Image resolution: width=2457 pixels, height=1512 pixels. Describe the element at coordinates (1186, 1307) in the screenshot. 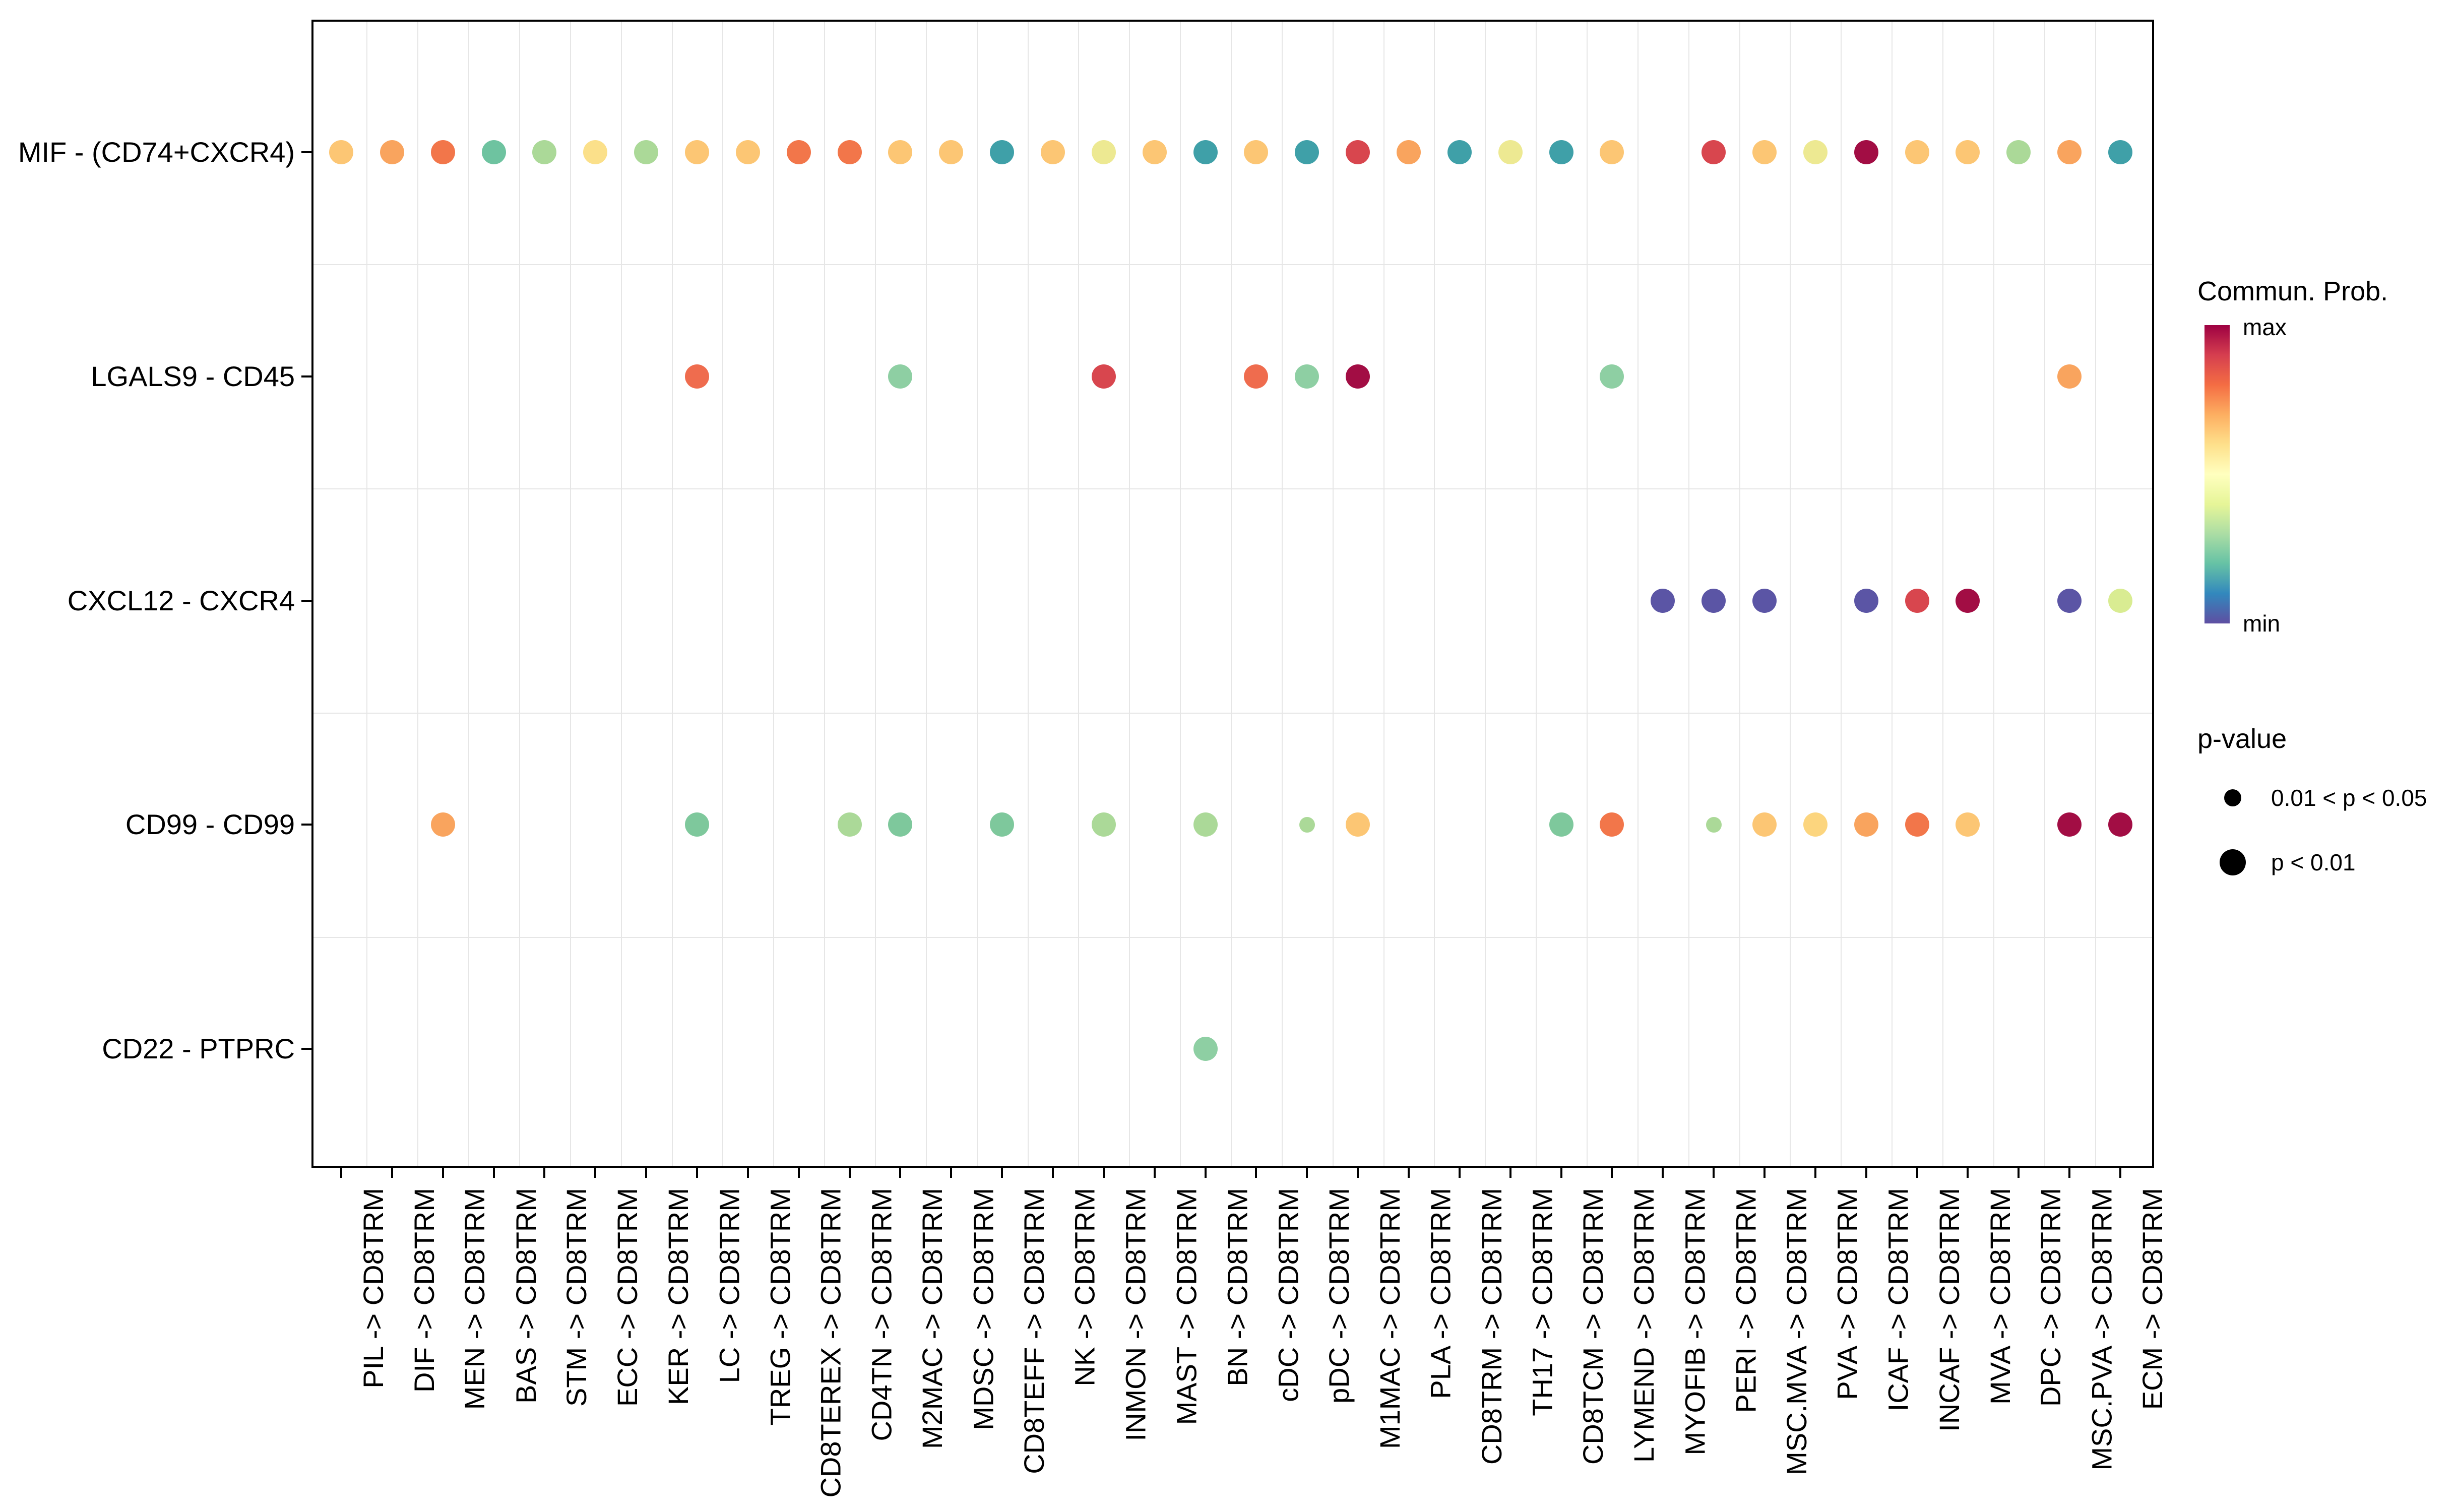

I see `x-axis-label: MAST -> CD8TRM` at that location.